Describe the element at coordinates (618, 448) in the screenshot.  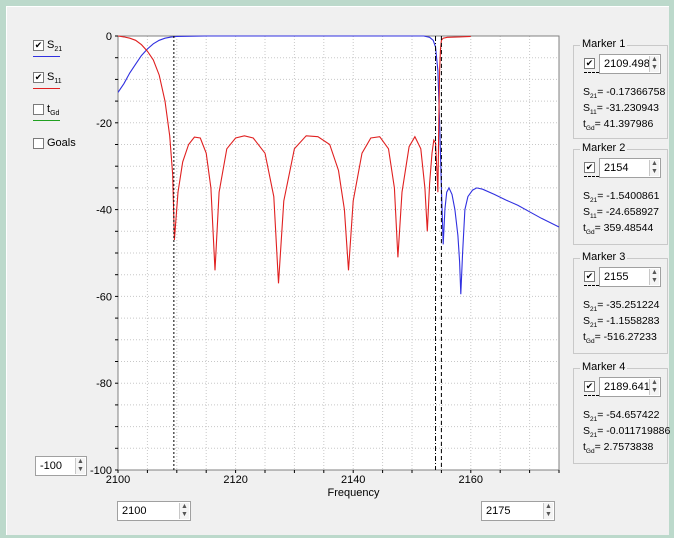
I see `marker-readout: tGd= 2.7573838` at that location.